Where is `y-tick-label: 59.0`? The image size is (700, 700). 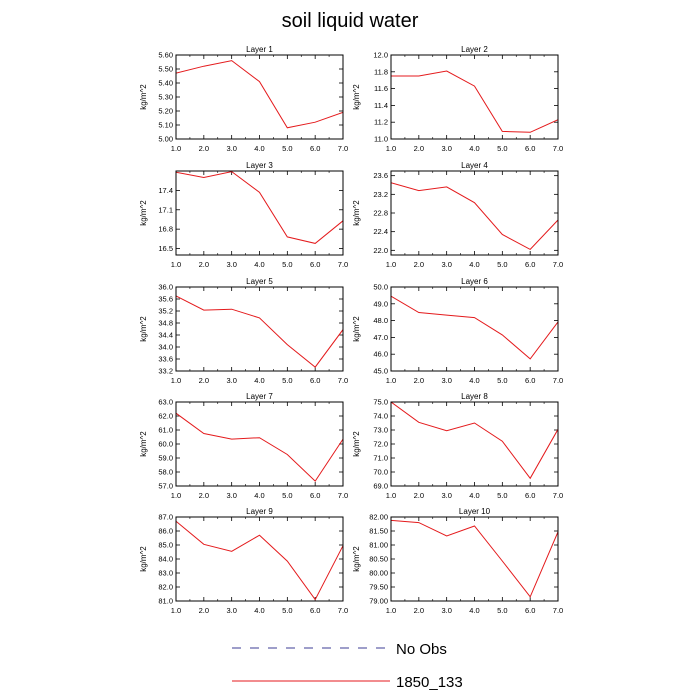 y-tick-label: 59.0 is located at coordinates (165, 458).